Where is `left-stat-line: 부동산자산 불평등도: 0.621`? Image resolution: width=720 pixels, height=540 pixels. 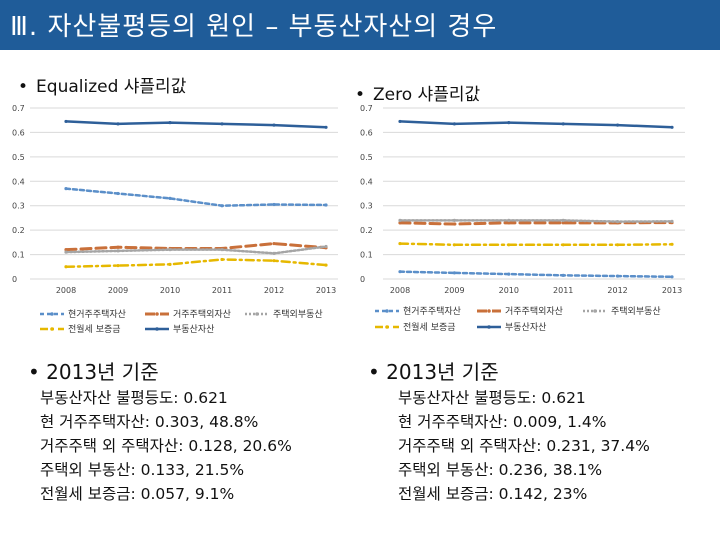
left-stat-line: 부동산자산 불평등도: 0.621 is located at coordinates (134, 398).